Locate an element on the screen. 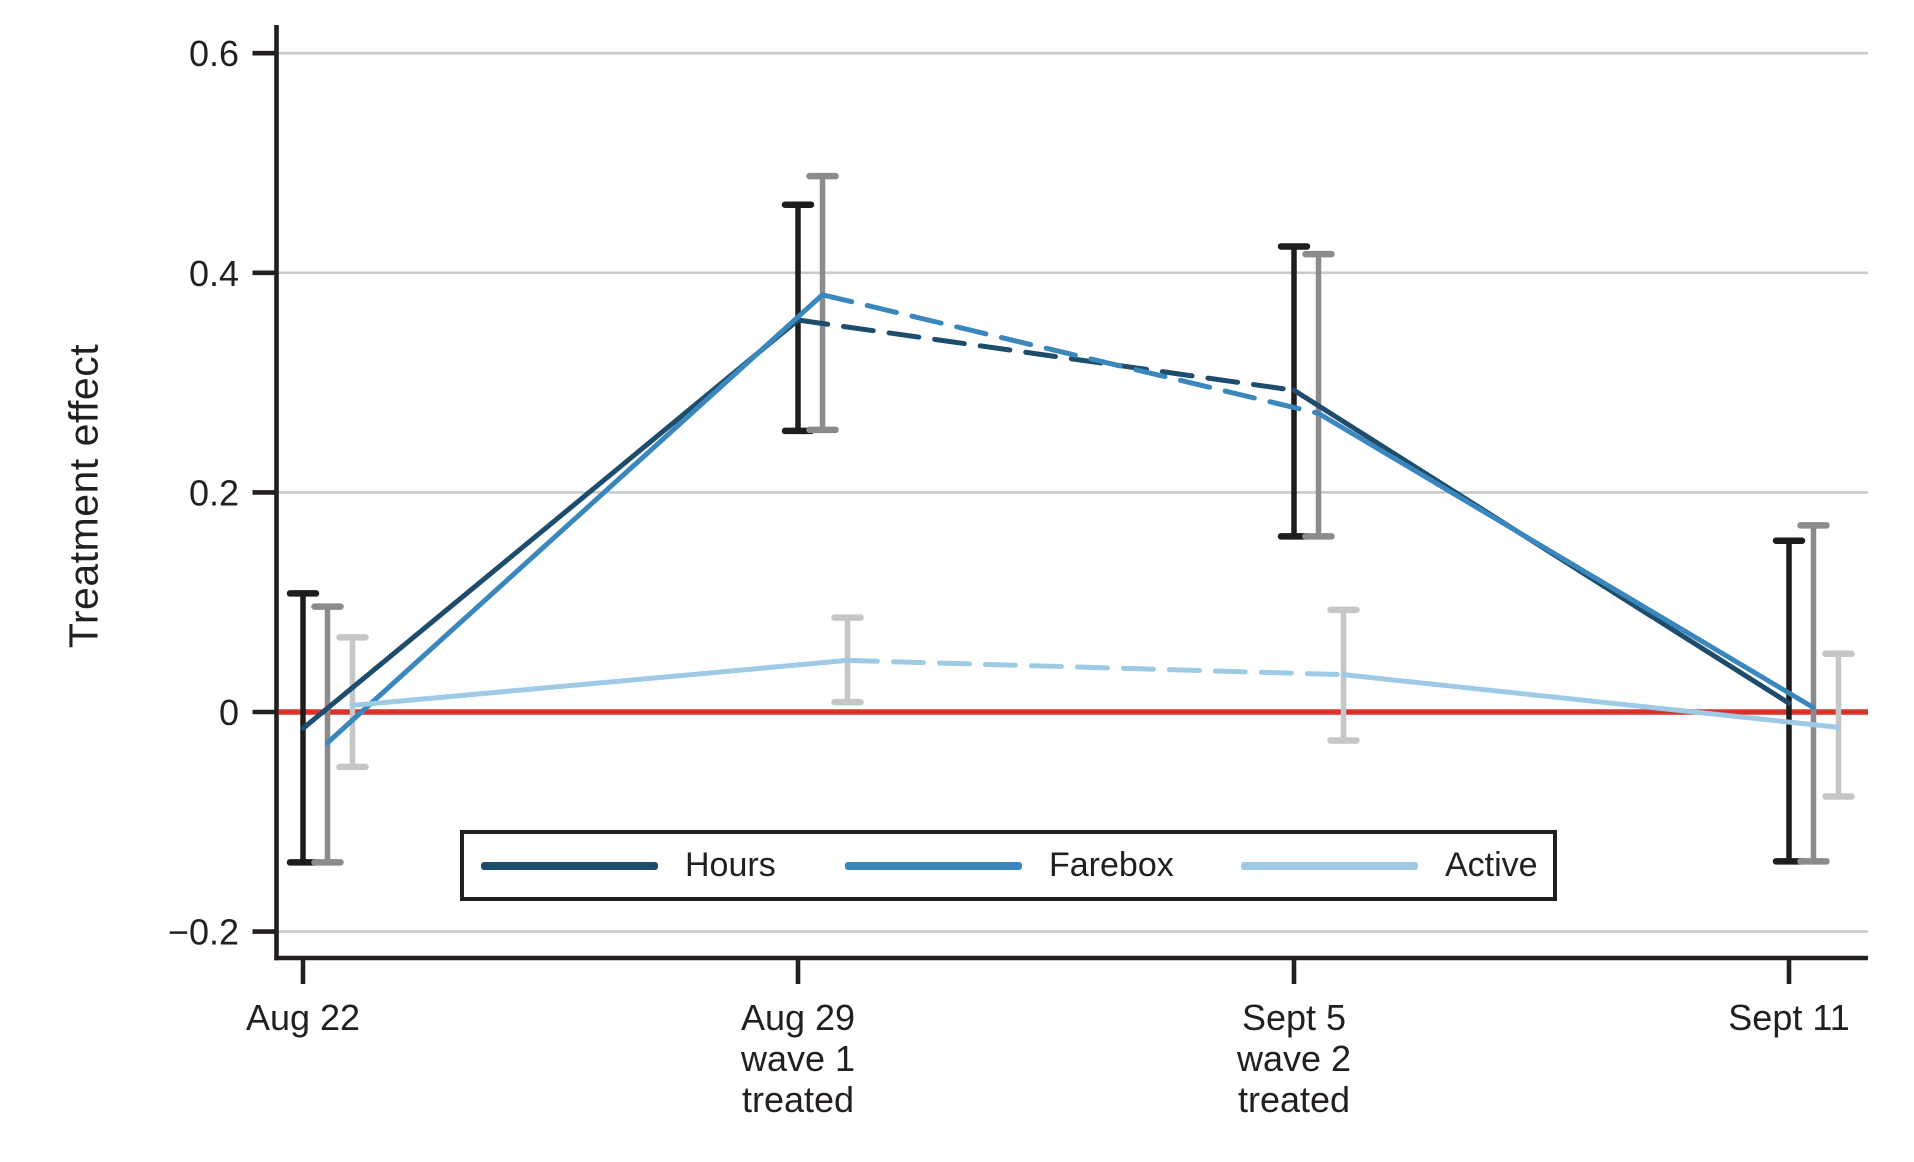  y-tick-label: 0.2 is located at coordinates (214, 492).